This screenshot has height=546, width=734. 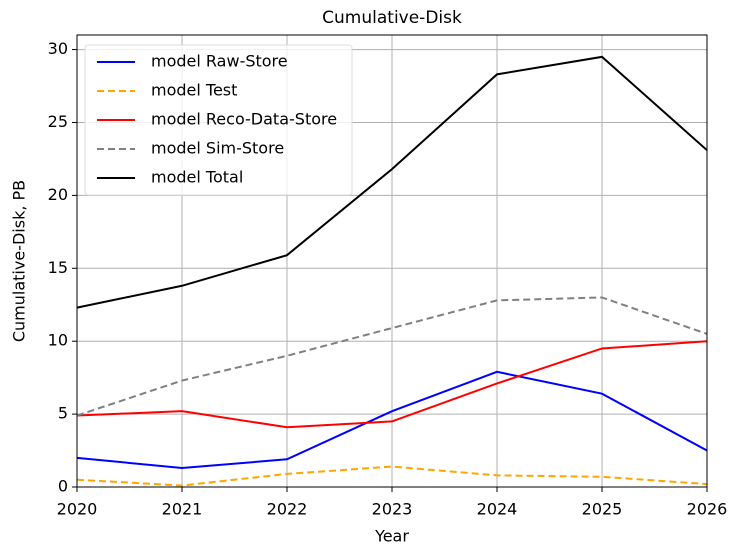 What do you see at coordinates (58, 340) in the screenshot?
I see `y-tick-label: 10` at bounding box center [58, 340].